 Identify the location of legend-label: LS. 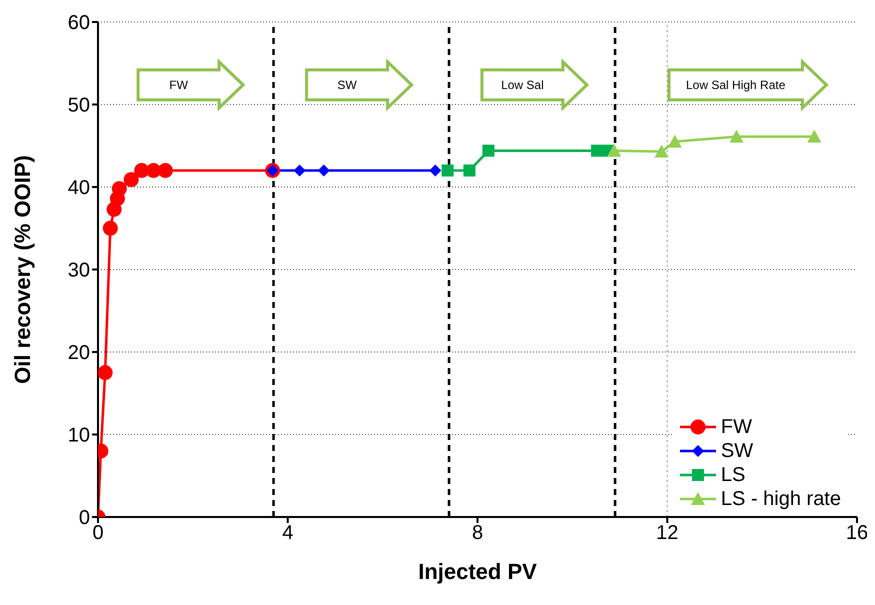
(733, 475).